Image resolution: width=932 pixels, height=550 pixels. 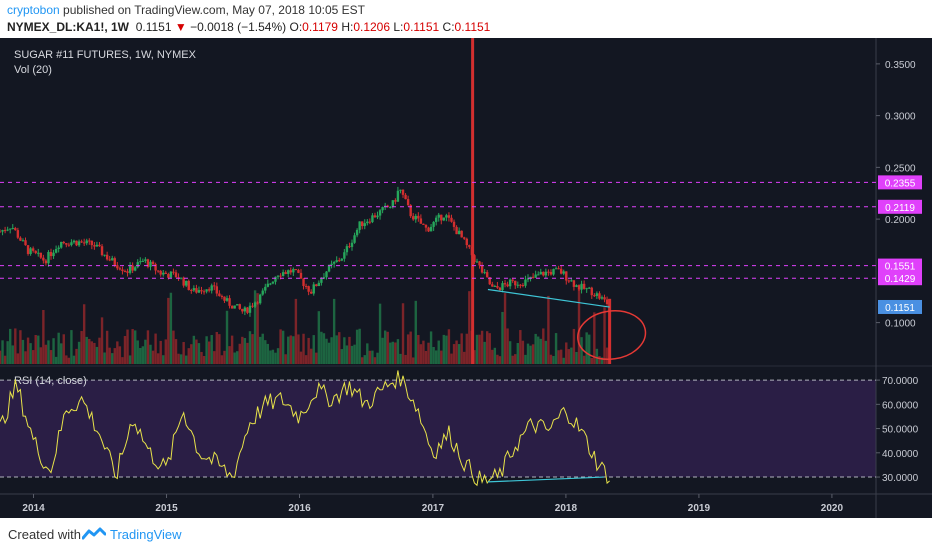 I want to click on last-price: 0.1151, so click(x=153, y=27).